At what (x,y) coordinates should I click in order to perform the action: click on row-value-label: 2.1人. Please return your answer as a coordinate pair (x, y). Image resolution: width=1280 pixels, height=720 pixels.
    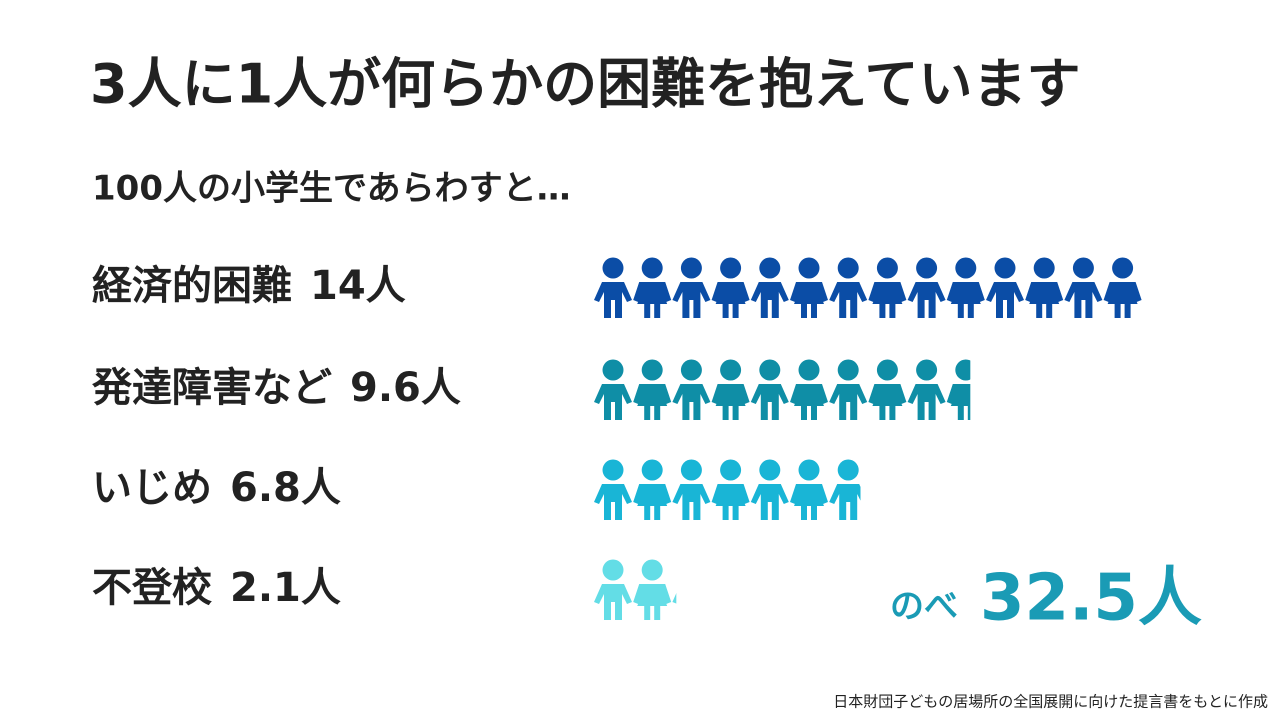
    Looking at the image, I should click on (285, 588).